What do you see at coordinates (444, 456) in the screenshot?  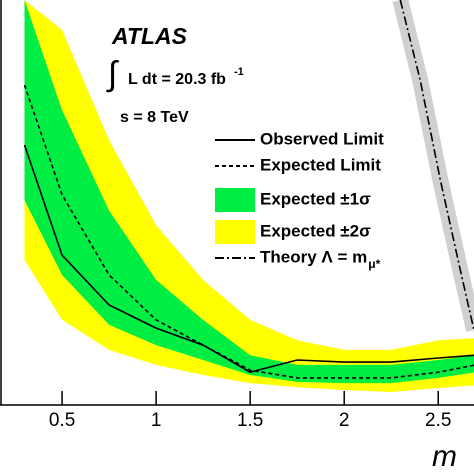 I see `x-axis-label: m` at bounding box center [444, 456].